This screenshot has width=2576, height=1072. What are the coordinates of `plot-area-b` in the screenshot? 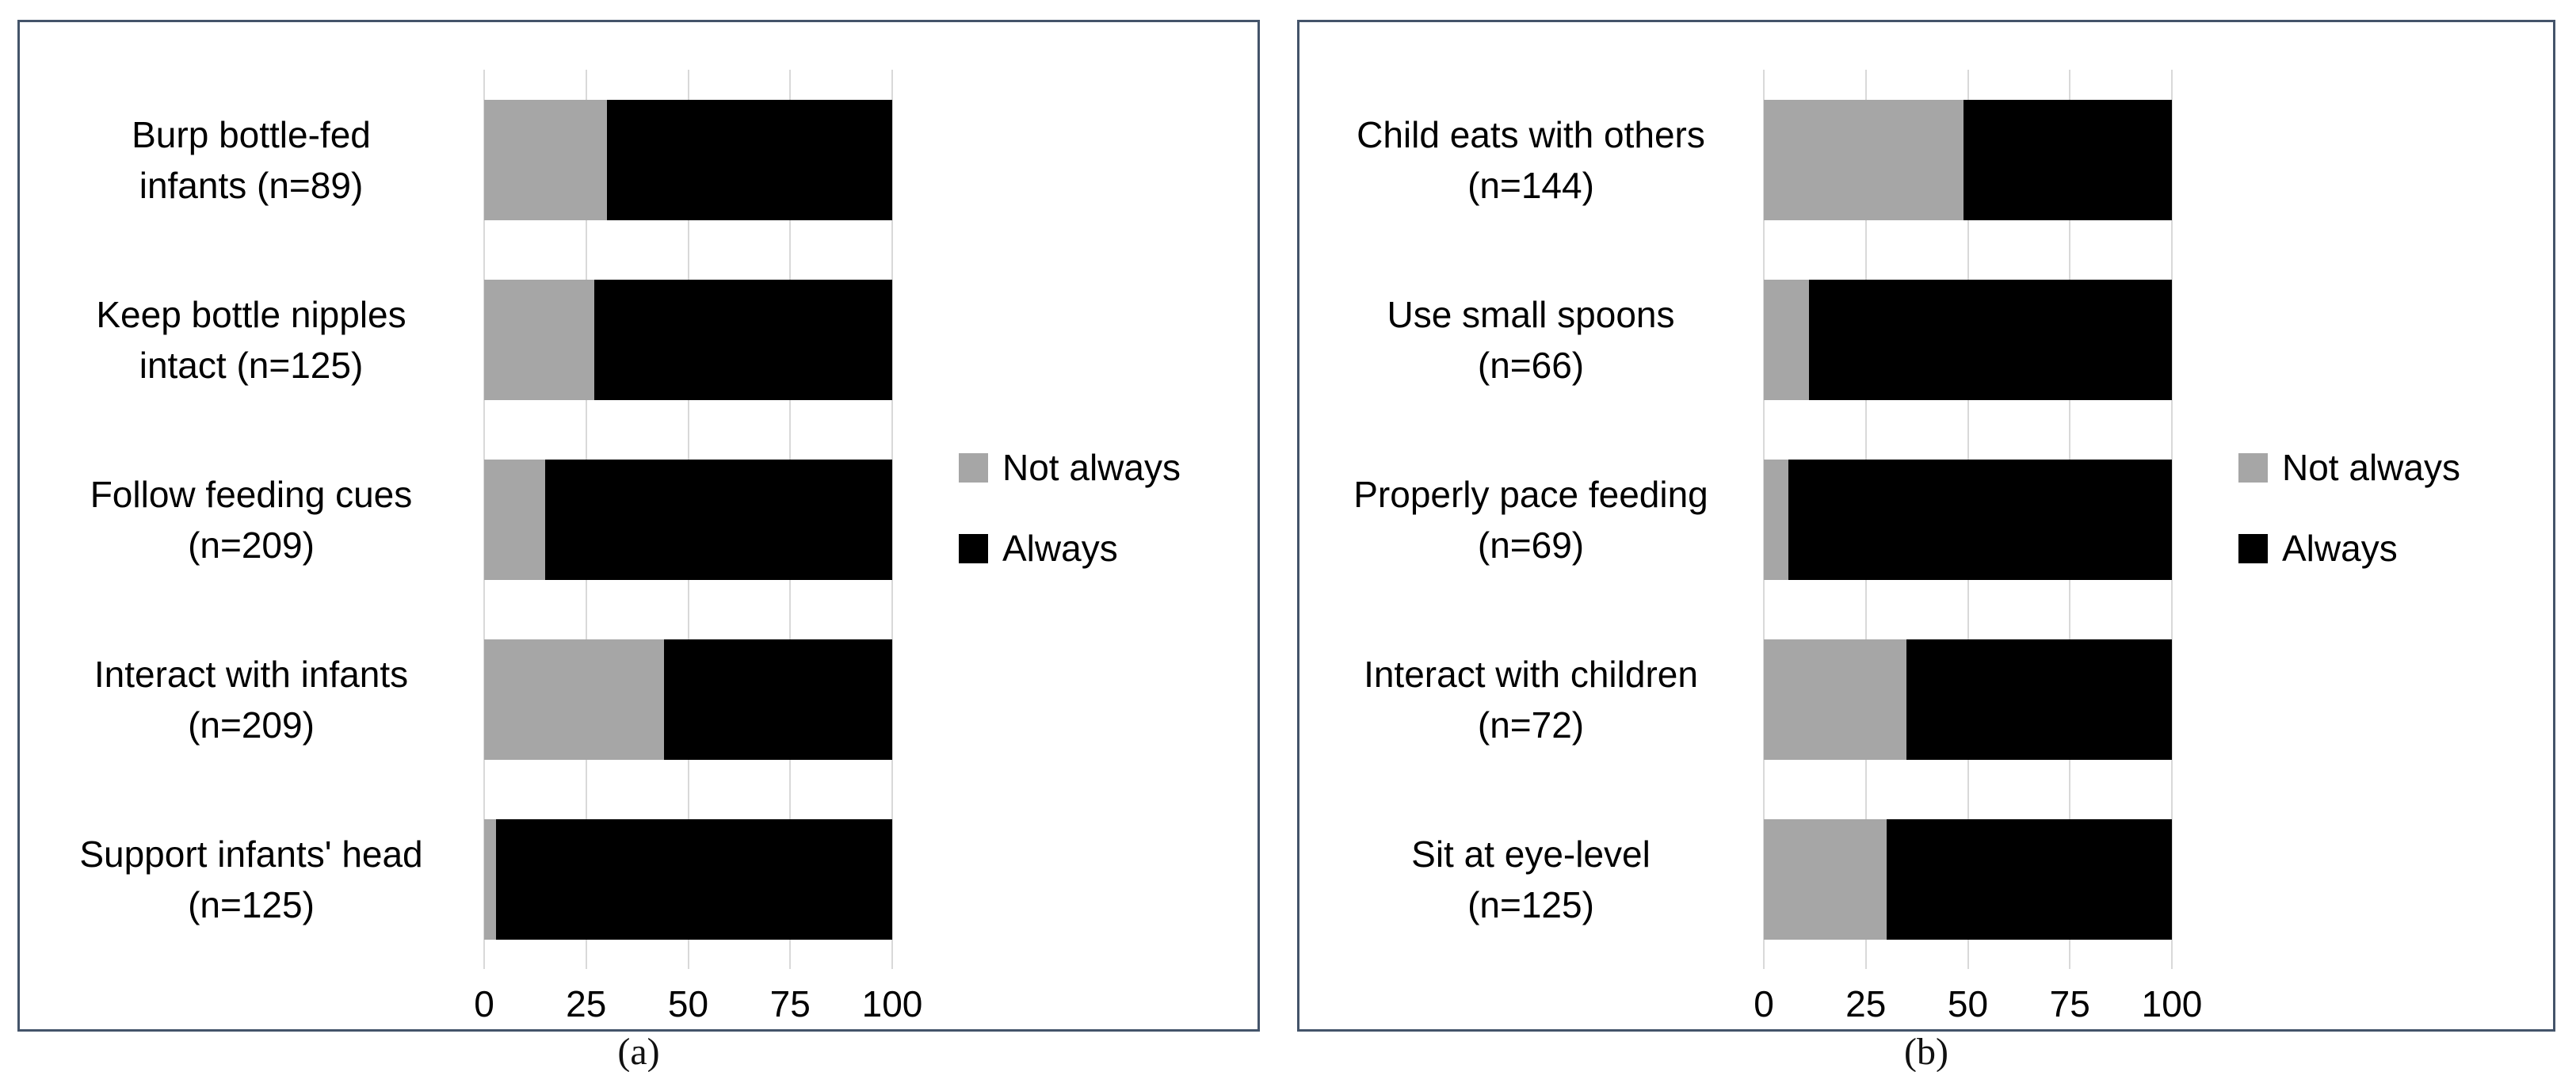 It's located at (1968, 519).